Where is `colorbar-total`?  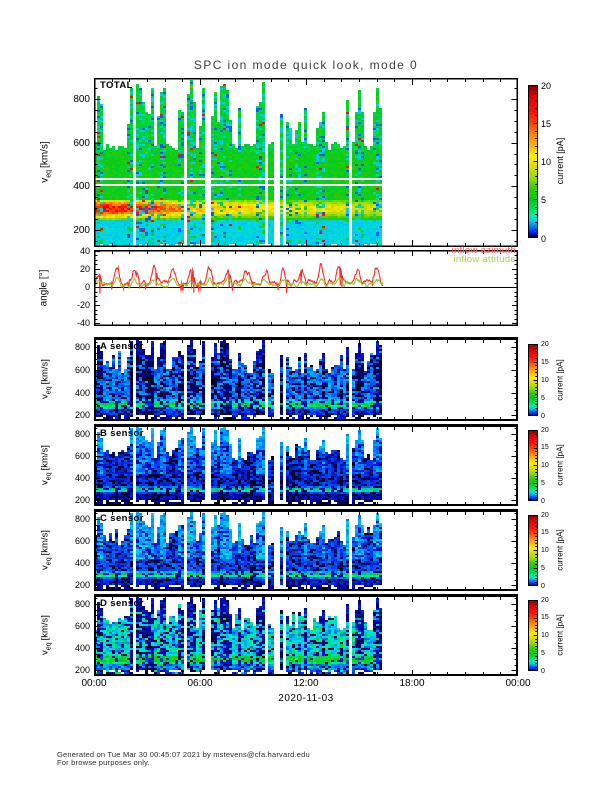 colorbar-total is located at coordinates (533, 161).